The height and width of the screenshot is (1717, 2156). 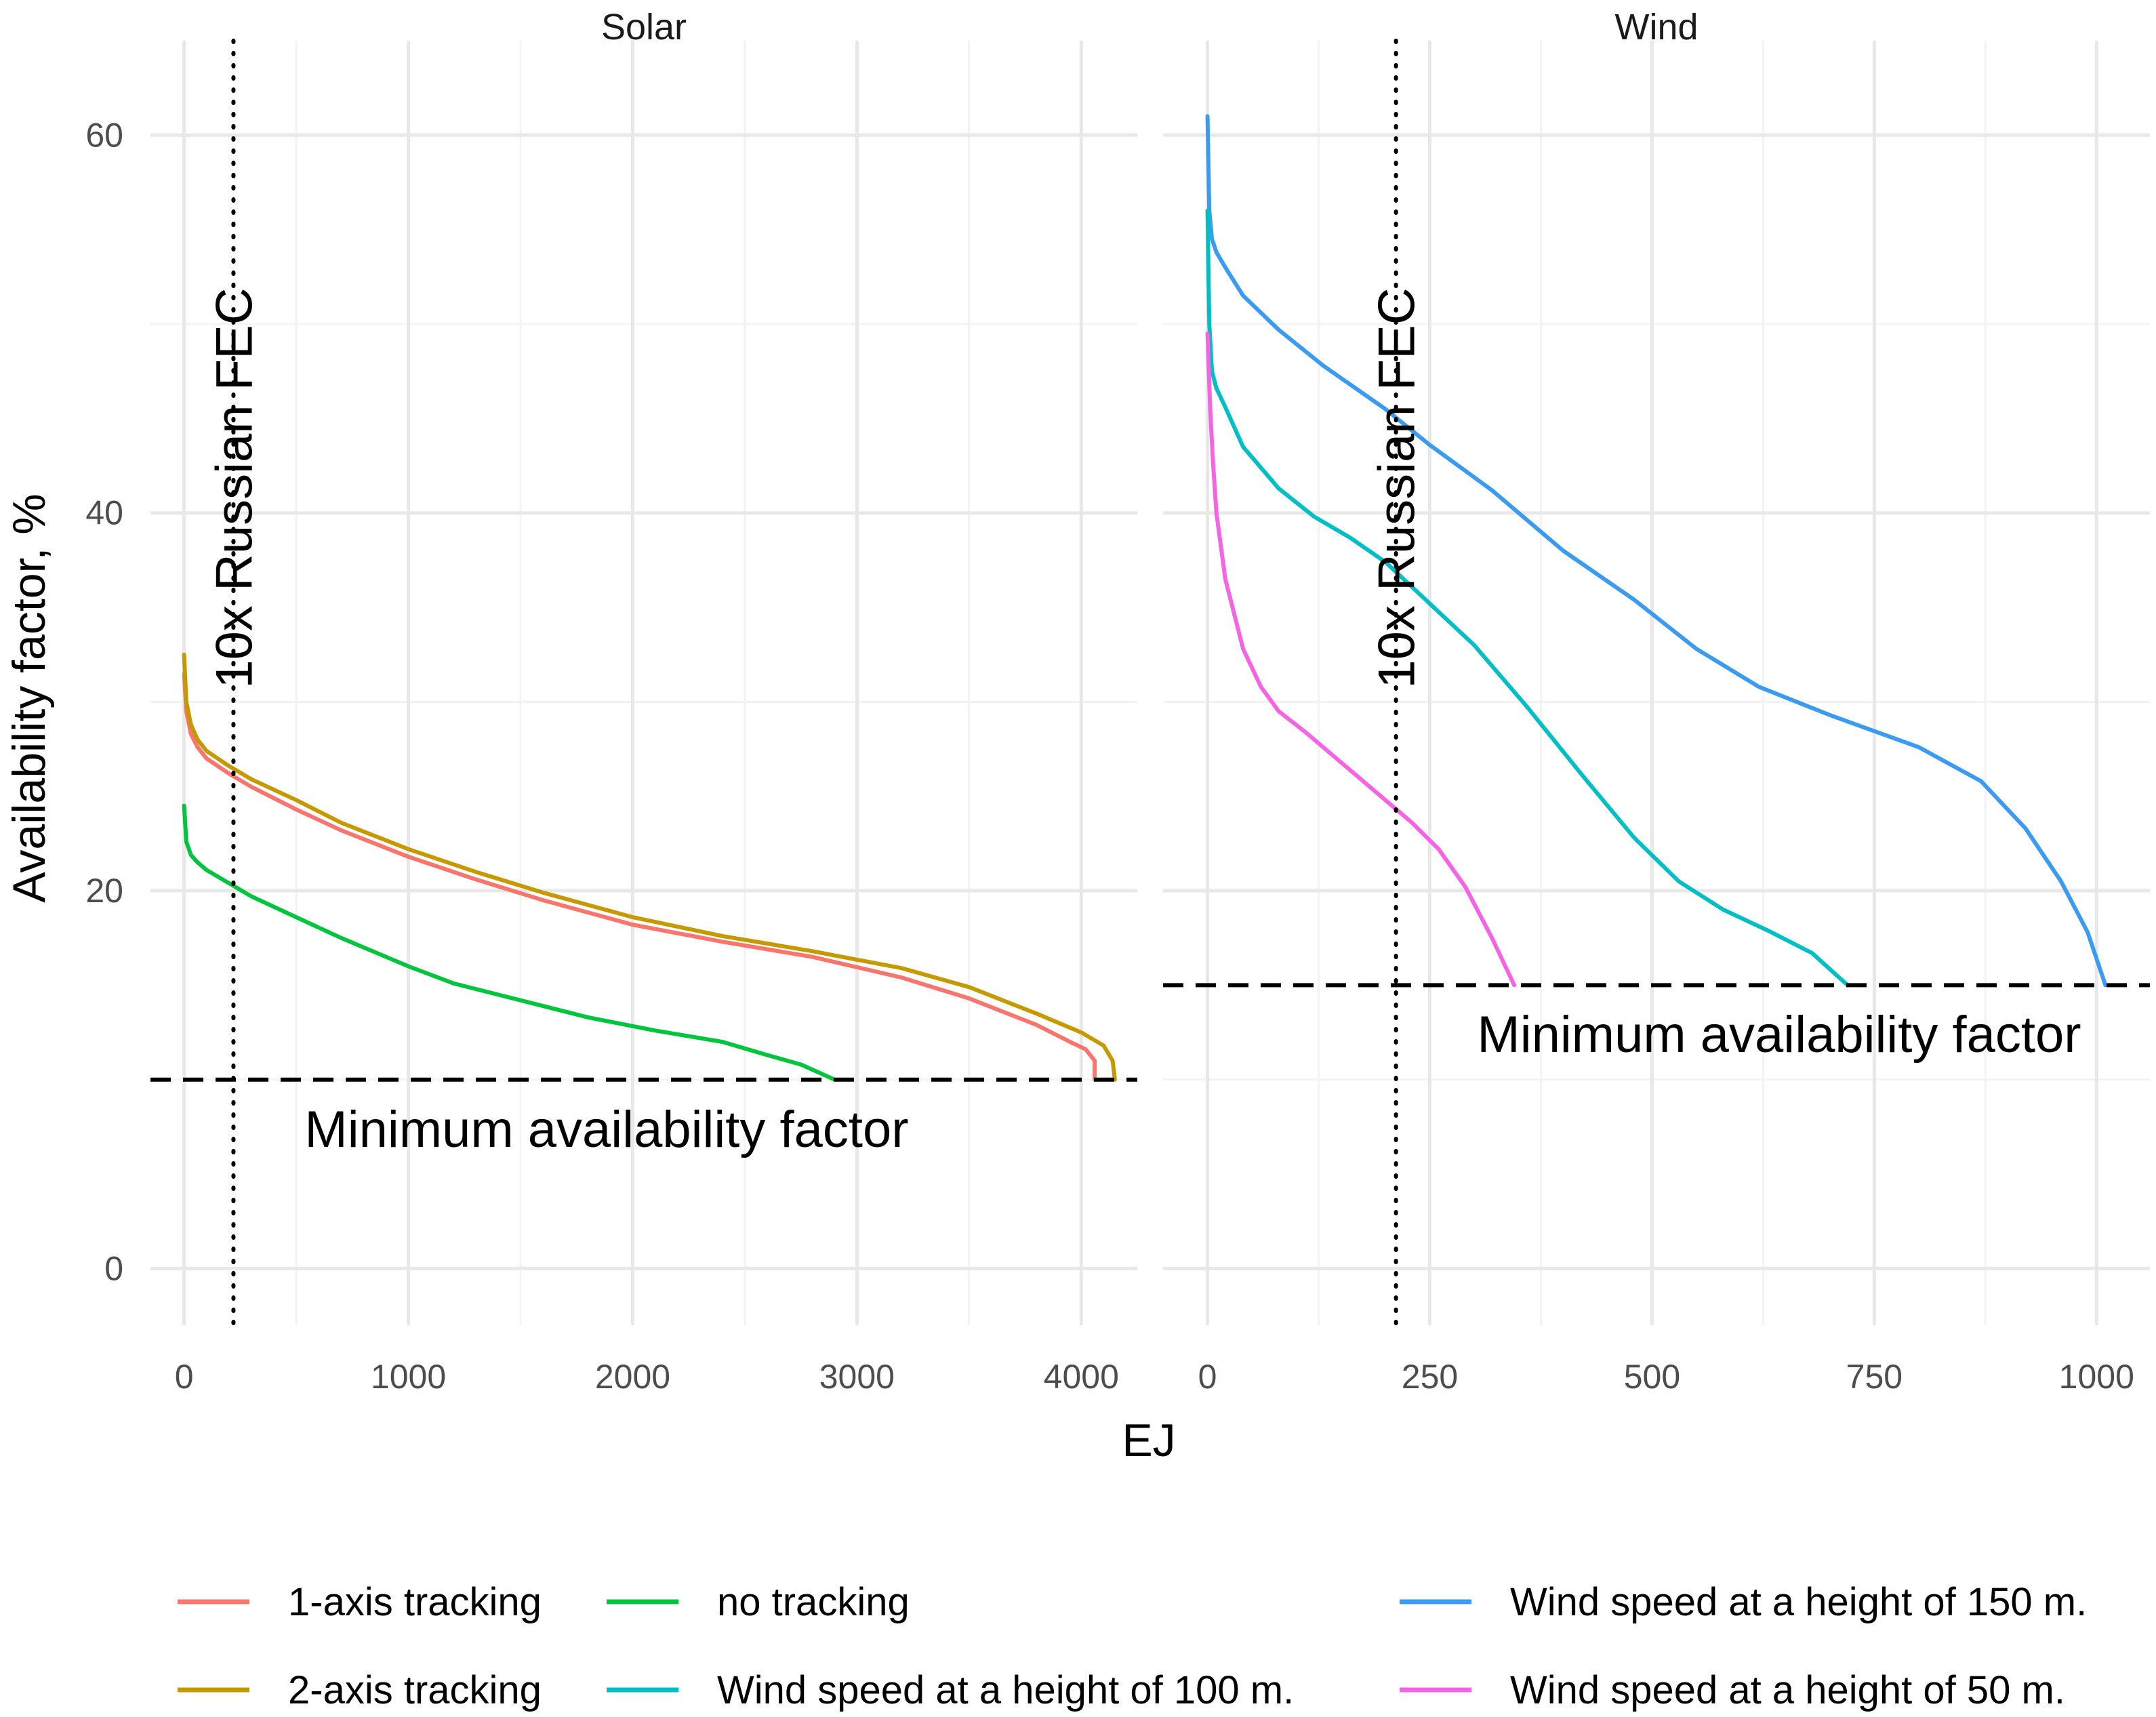 I want to click on x-tick-label: 750, so click(x=1875, y=1377).